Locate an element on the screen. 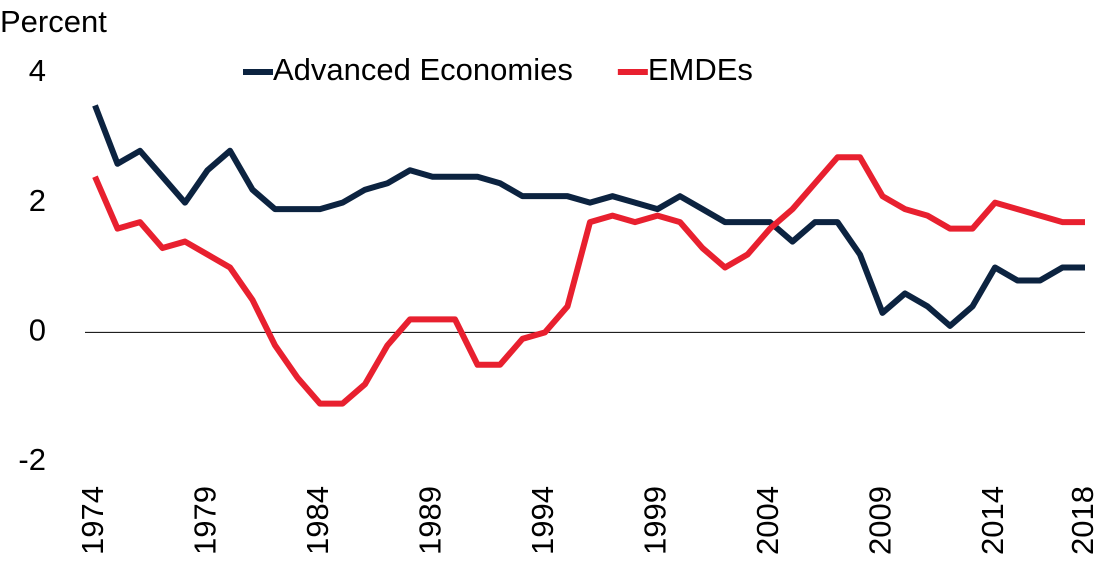 This screenshot has height=576, width=1104. x-tick-label: 1994 is located at coordinates (542, 520).